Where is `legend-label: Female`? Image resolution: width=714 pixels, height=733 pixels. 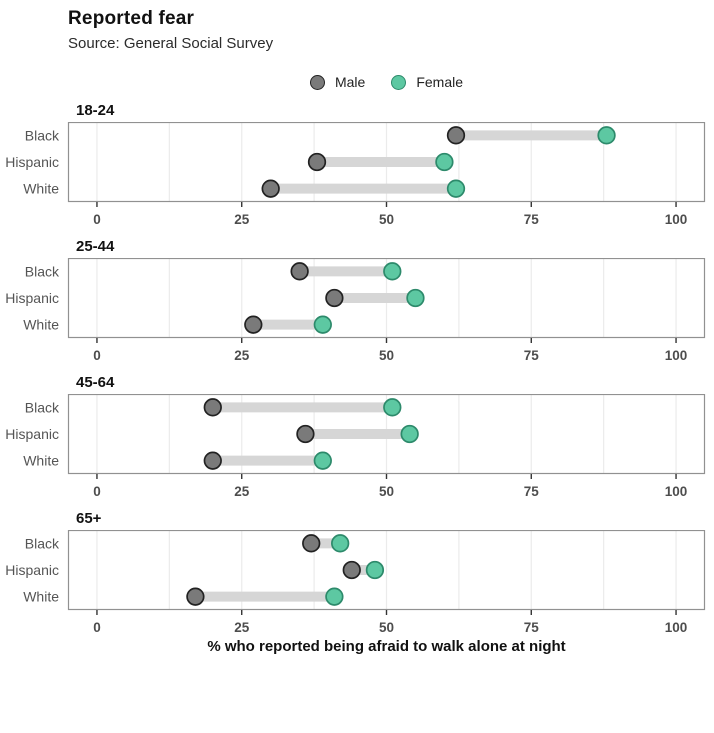
legend-label: Female is located at coordinates (440, 82).